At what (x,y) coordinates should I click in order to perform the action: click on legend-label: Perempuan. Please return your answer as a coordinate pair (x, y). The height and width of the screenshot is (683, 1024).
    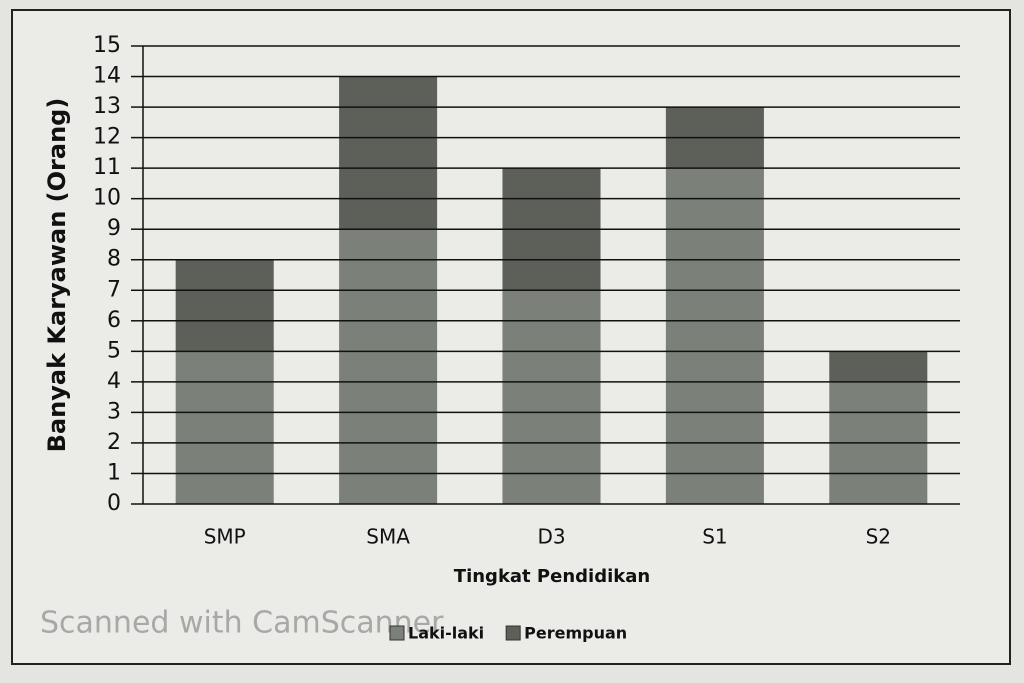
    Looking at the image, I should click on (575, 633).